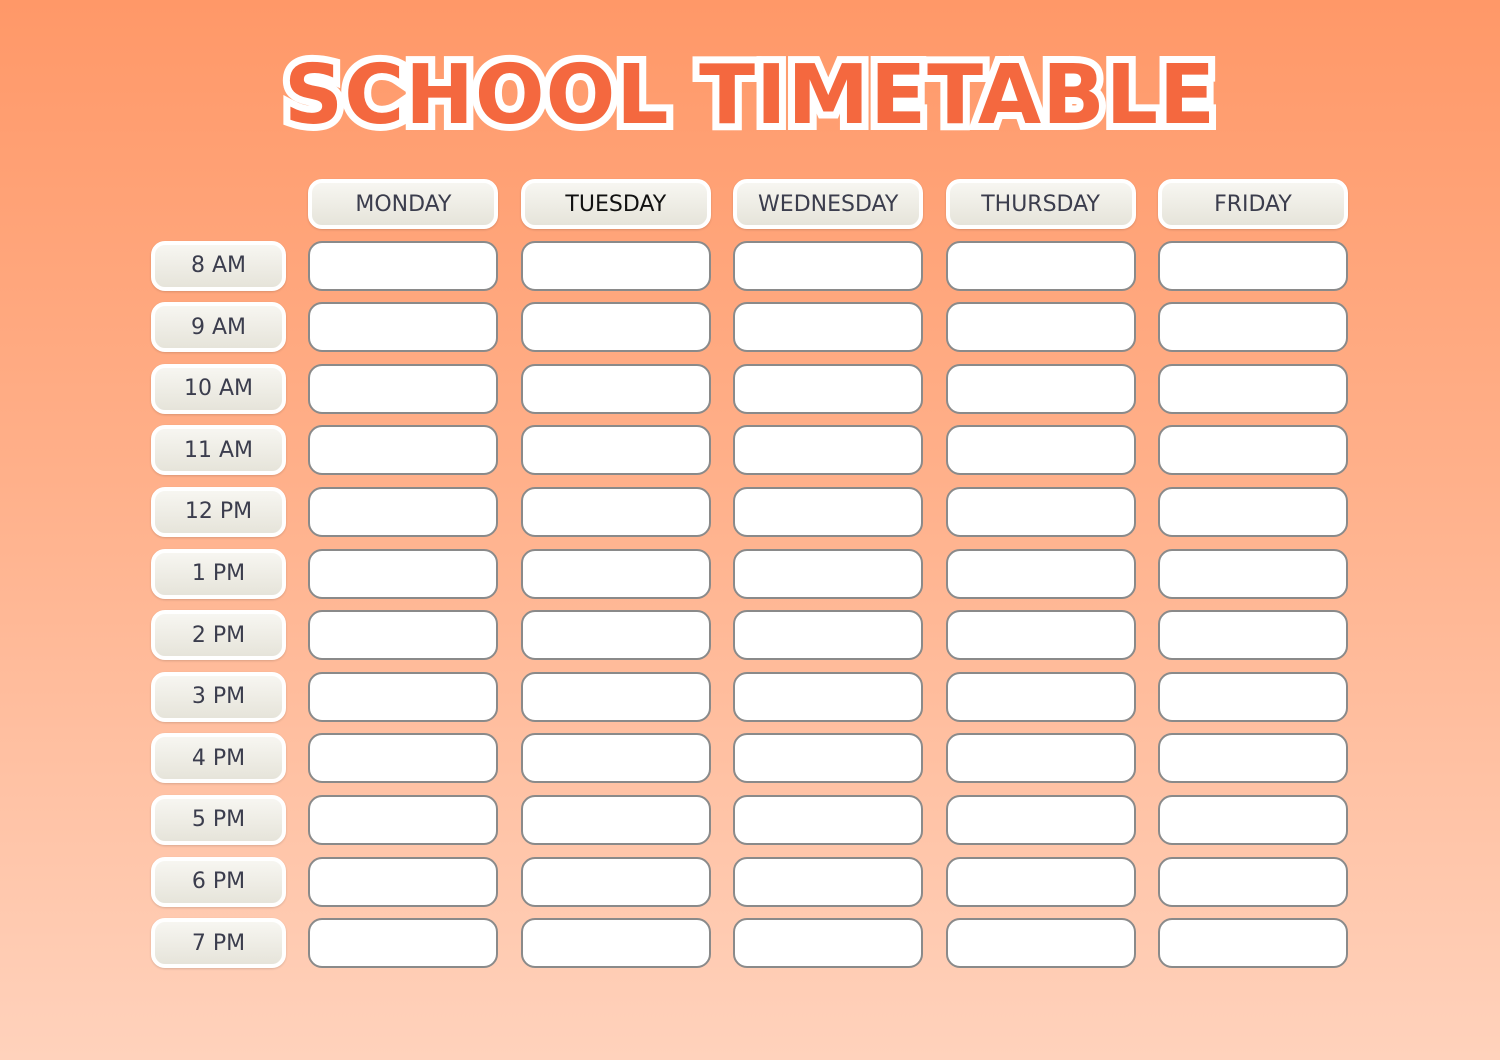 The height and width of the screenshot is (1060, 1500). Describe the element at coordinates (1040, 204) in the screenshot. I see `day-header-thursday: THURSDAY` at that location.